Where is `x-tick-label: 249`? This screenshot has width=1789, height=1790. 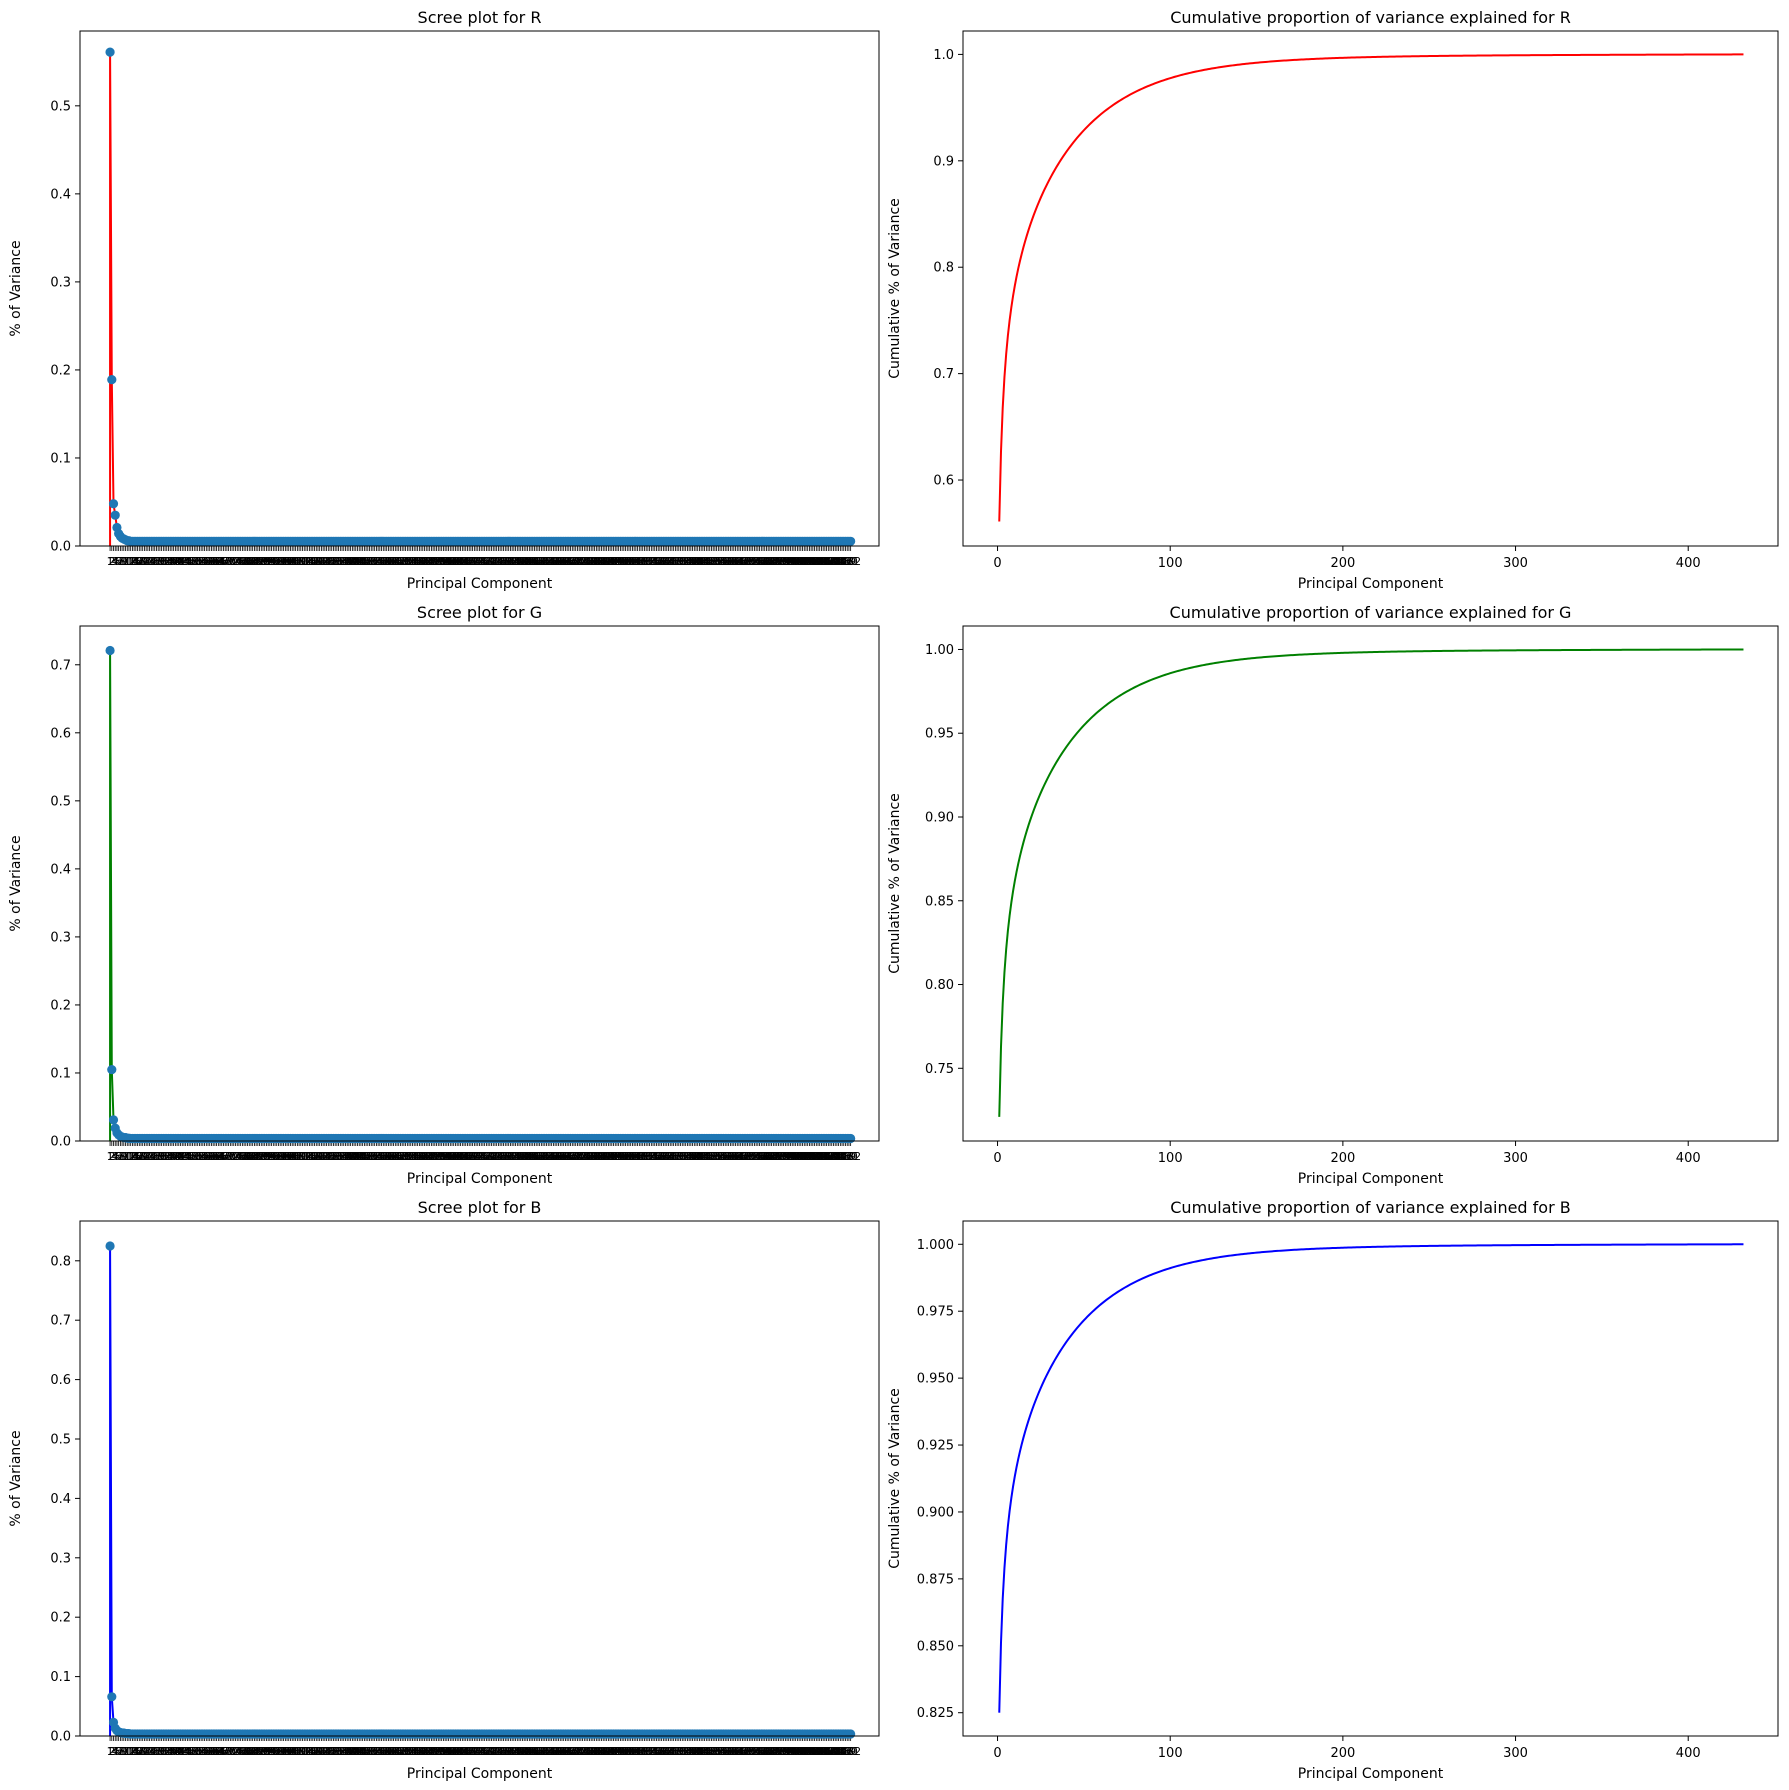 x-tick-label: 249 is located at coordinates (536, 561).